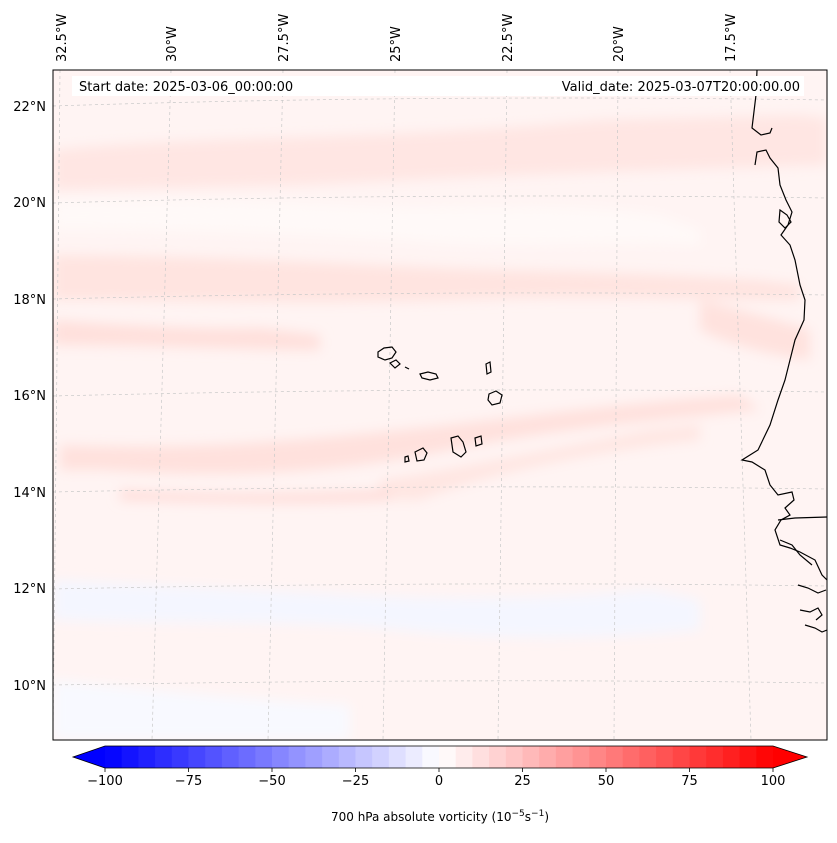 The width and height of the screenshot is (837, 843). I want to click on lon-label-20w: 20°W, so click(619, 44).